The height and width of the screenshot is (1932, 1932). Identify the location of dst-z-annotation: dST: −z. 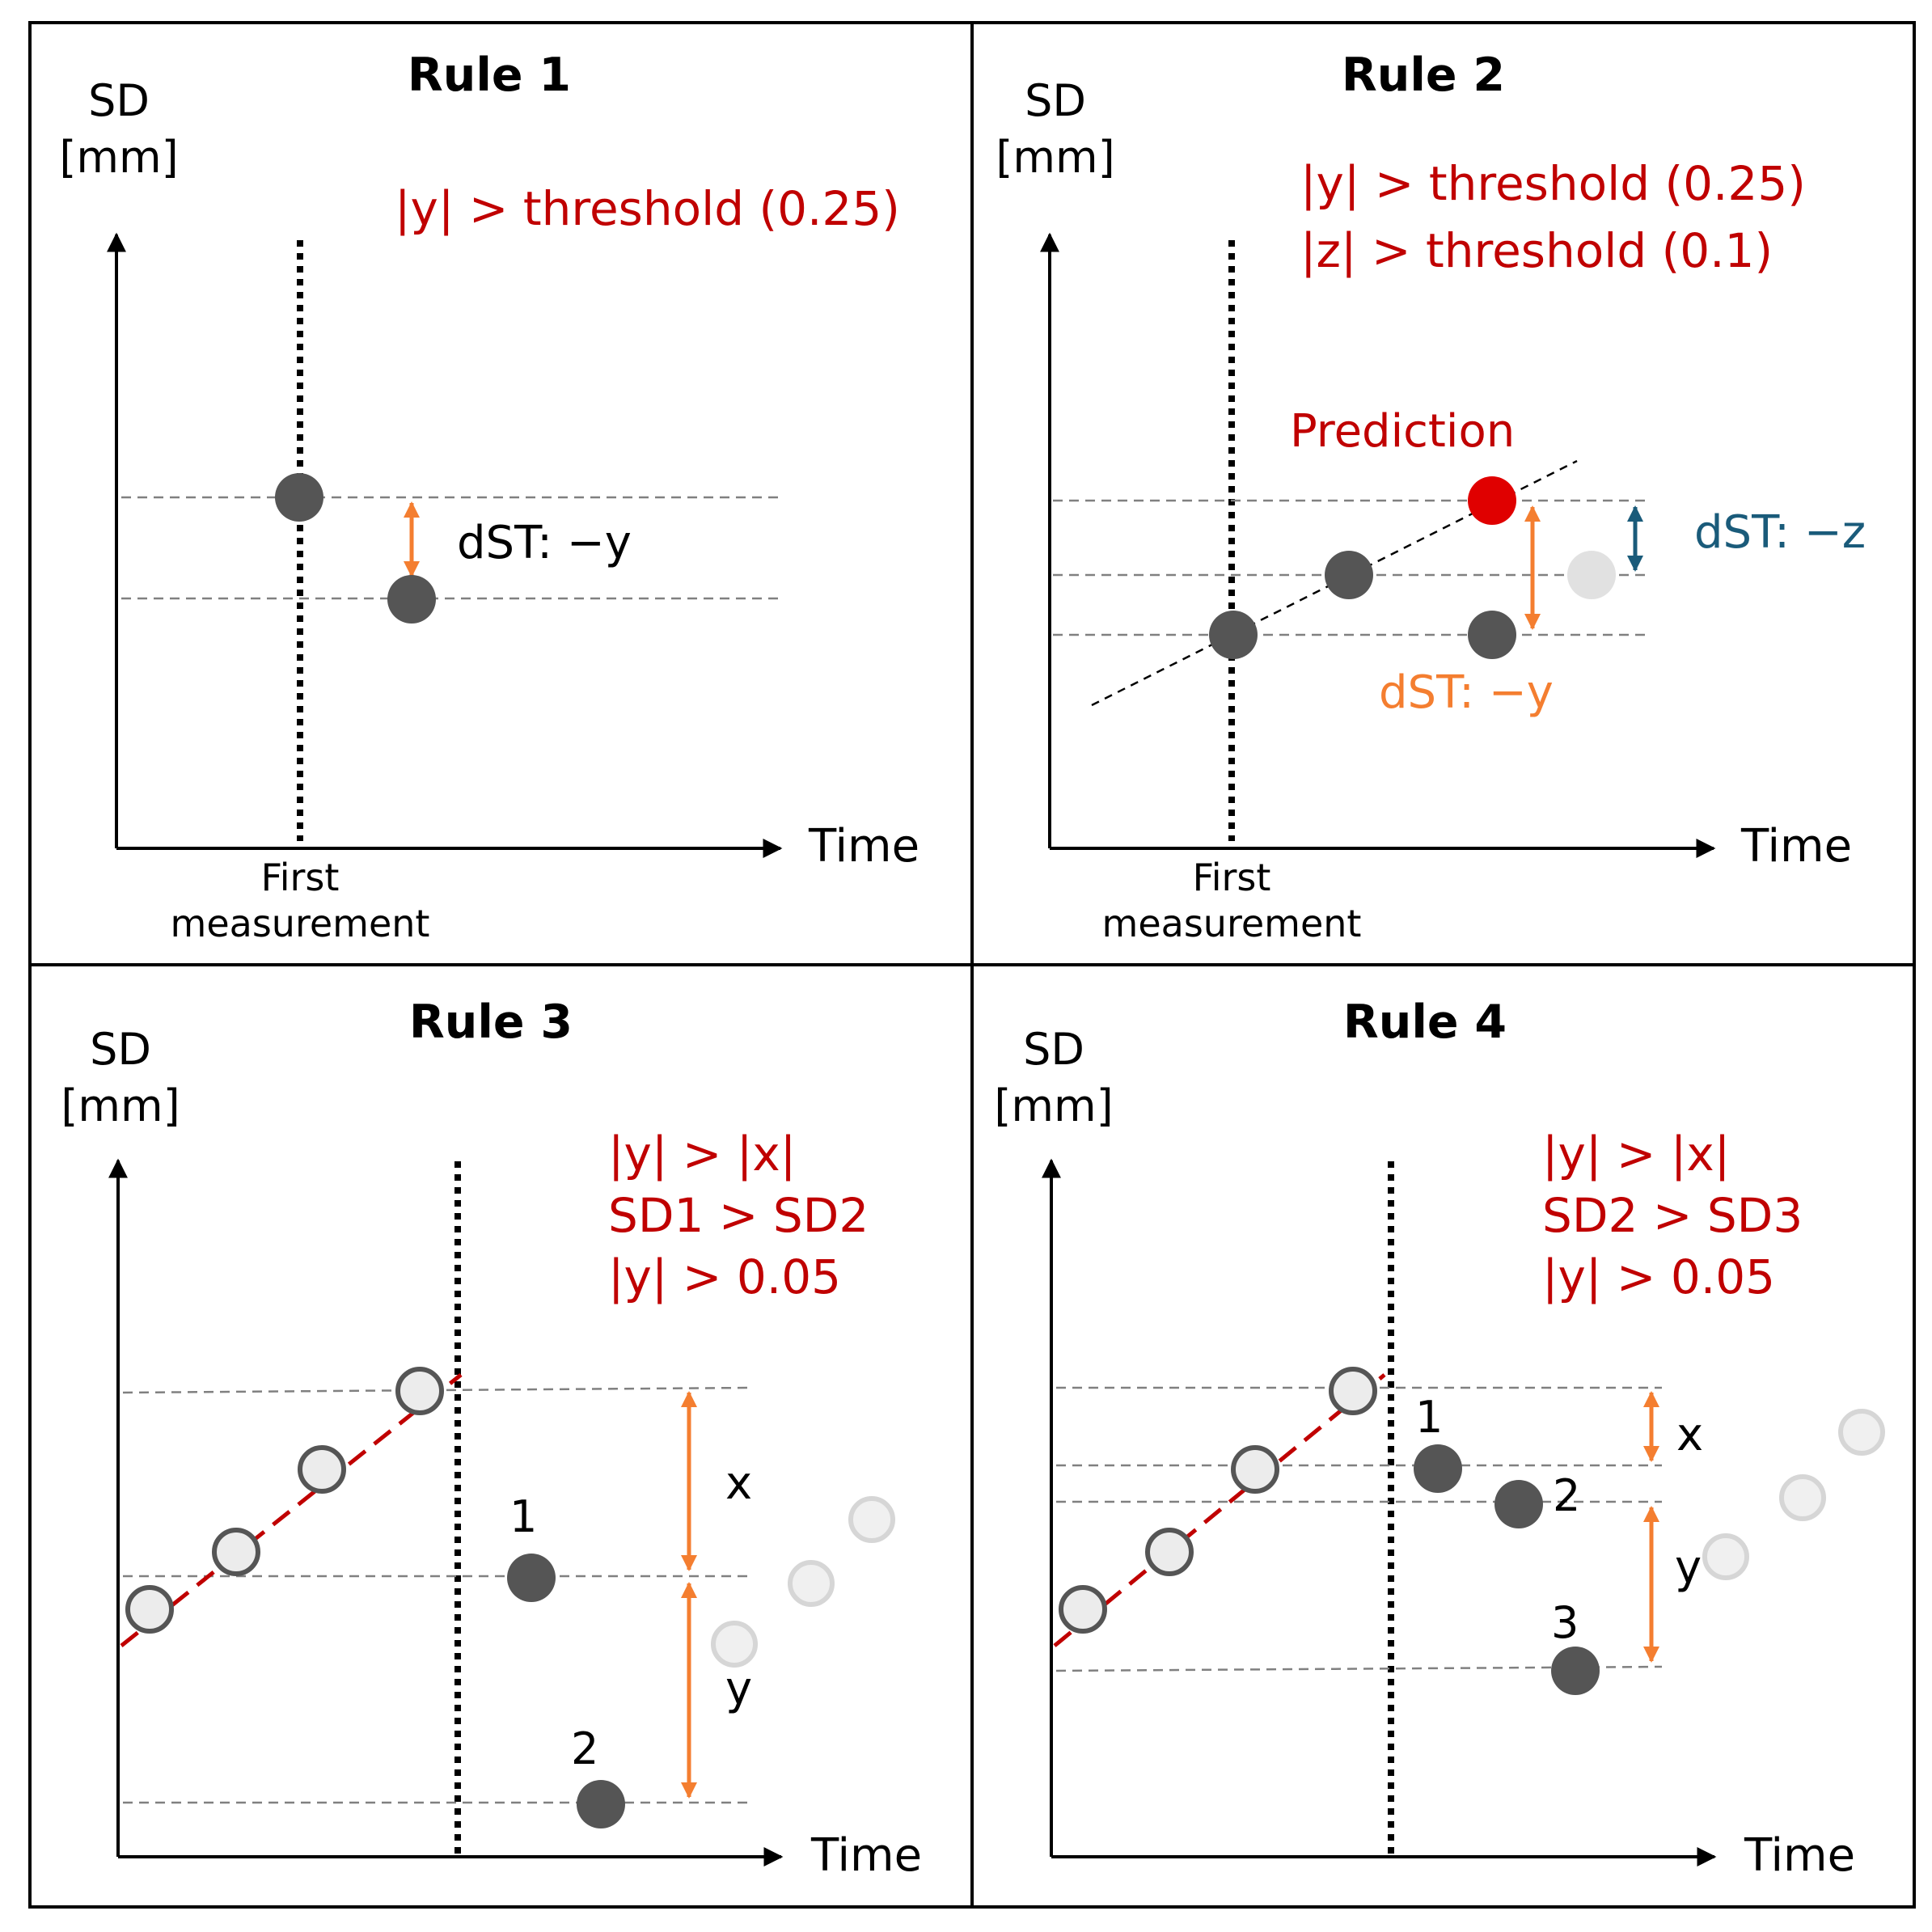
(1780, 532).